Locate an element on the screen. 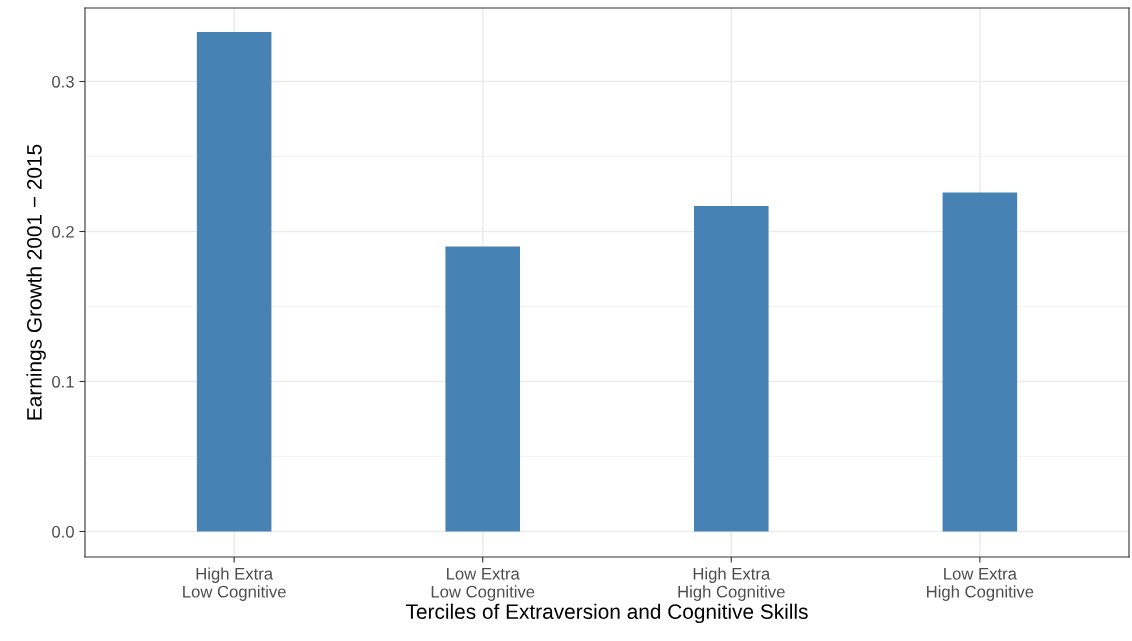 Image resolution: width=1132 pixels, height=641 pixels. y-tick-label: 0.0 is located at coordinates (63, 531).